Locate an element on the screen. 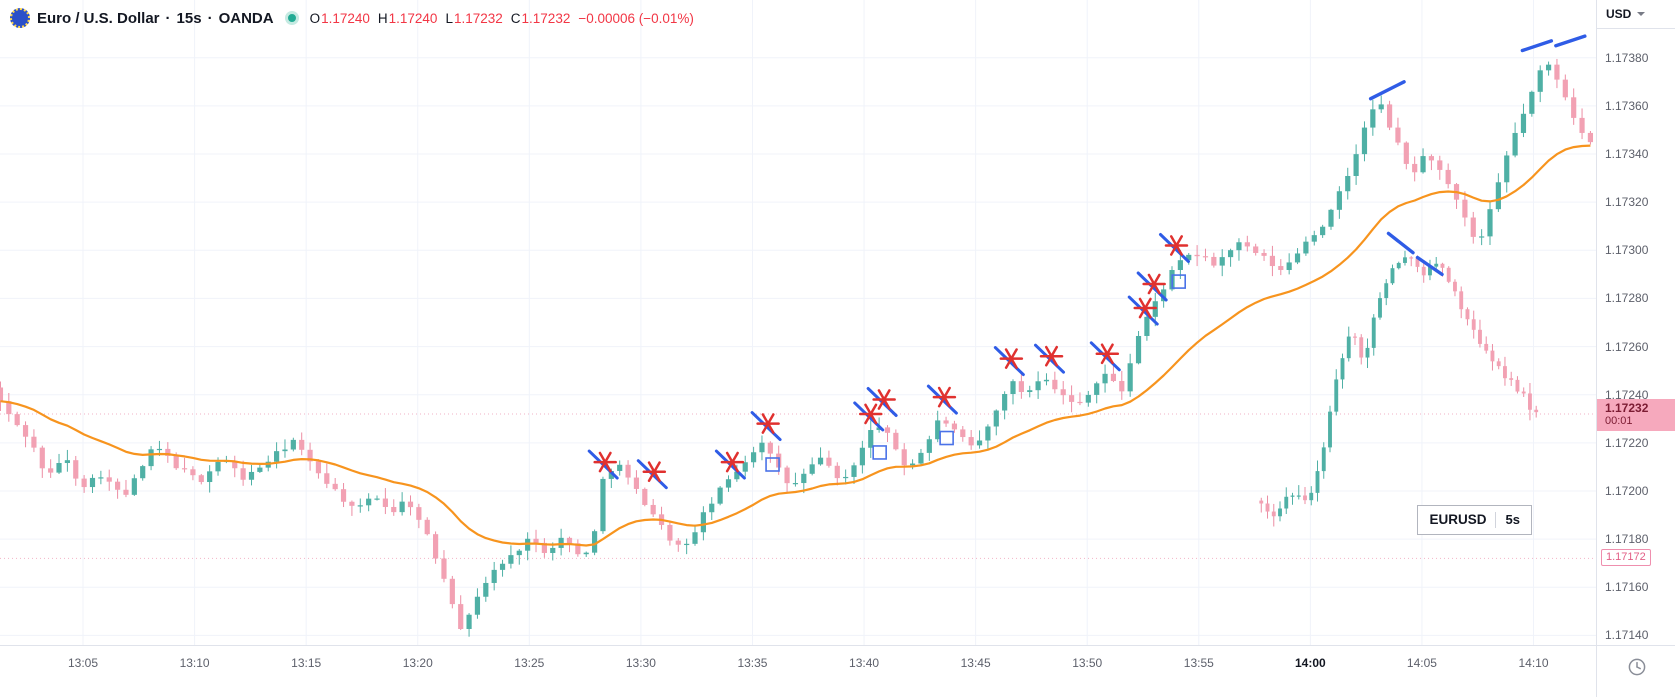 The image size is (1675, 697). price-tick-label: 1.17180 is located at coordinates (1627, 539).